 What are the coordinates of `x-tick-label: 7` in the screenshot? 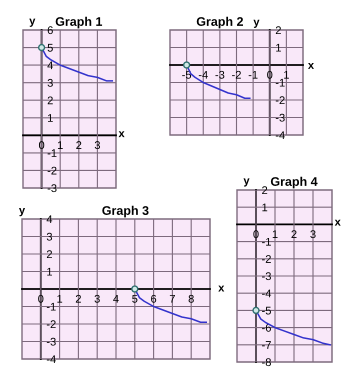 It's located at (172, 298).